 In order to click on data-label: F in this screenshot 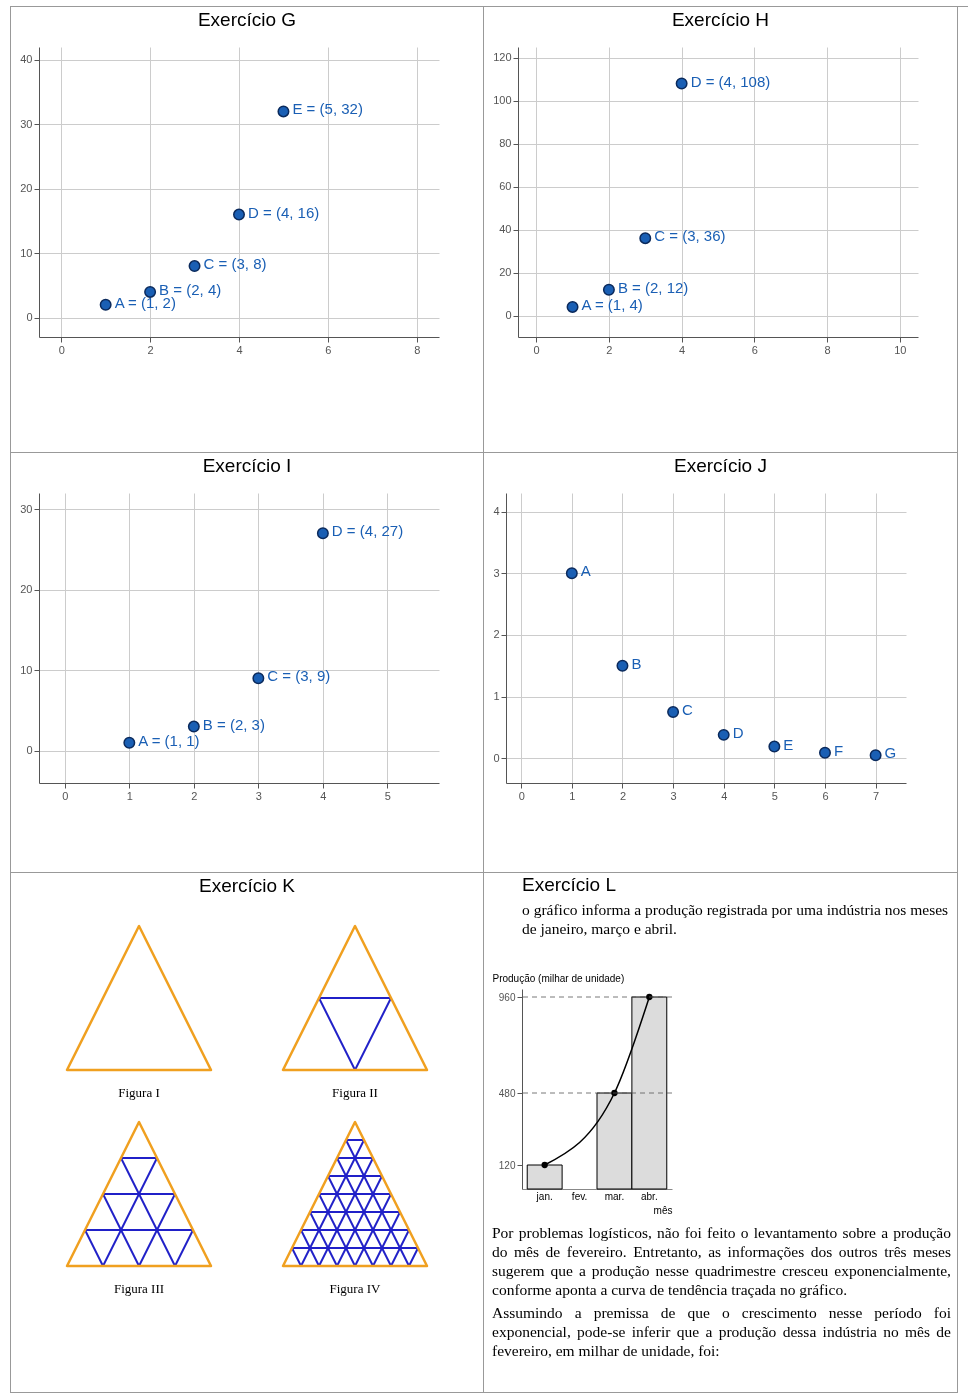, I will do `click(838, 750)`.